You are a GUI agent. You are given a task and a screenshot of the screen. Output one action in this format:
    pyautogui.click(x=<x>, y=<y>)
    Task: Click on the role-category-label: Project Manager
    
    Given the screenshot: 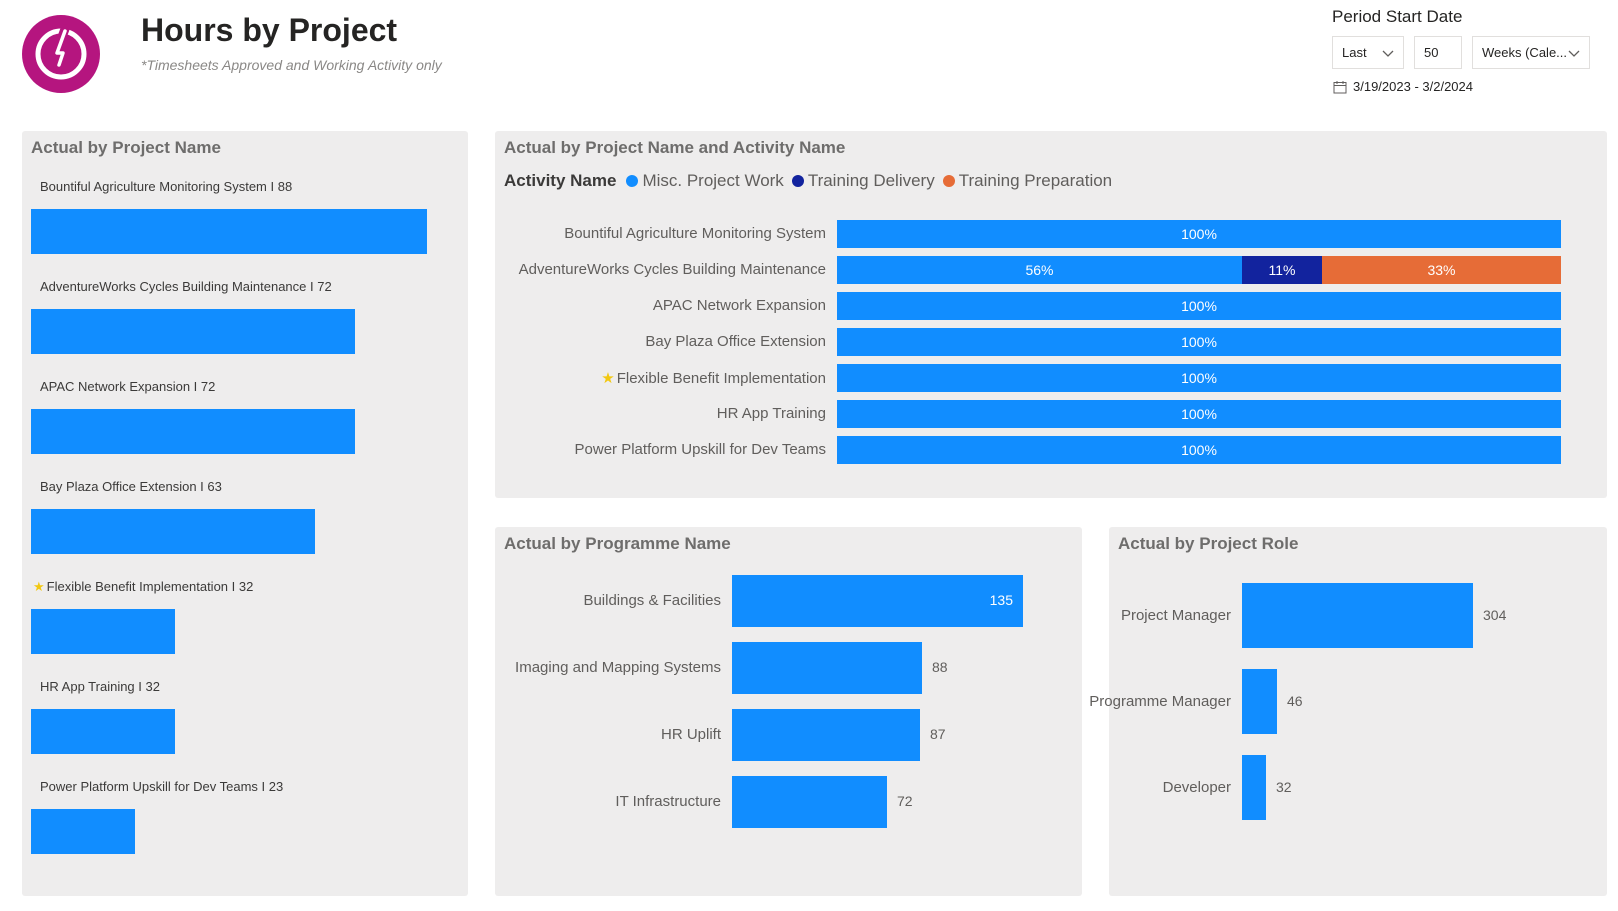 What is the action you would take?
    pyautogui.click(x=1175, y=615)
    